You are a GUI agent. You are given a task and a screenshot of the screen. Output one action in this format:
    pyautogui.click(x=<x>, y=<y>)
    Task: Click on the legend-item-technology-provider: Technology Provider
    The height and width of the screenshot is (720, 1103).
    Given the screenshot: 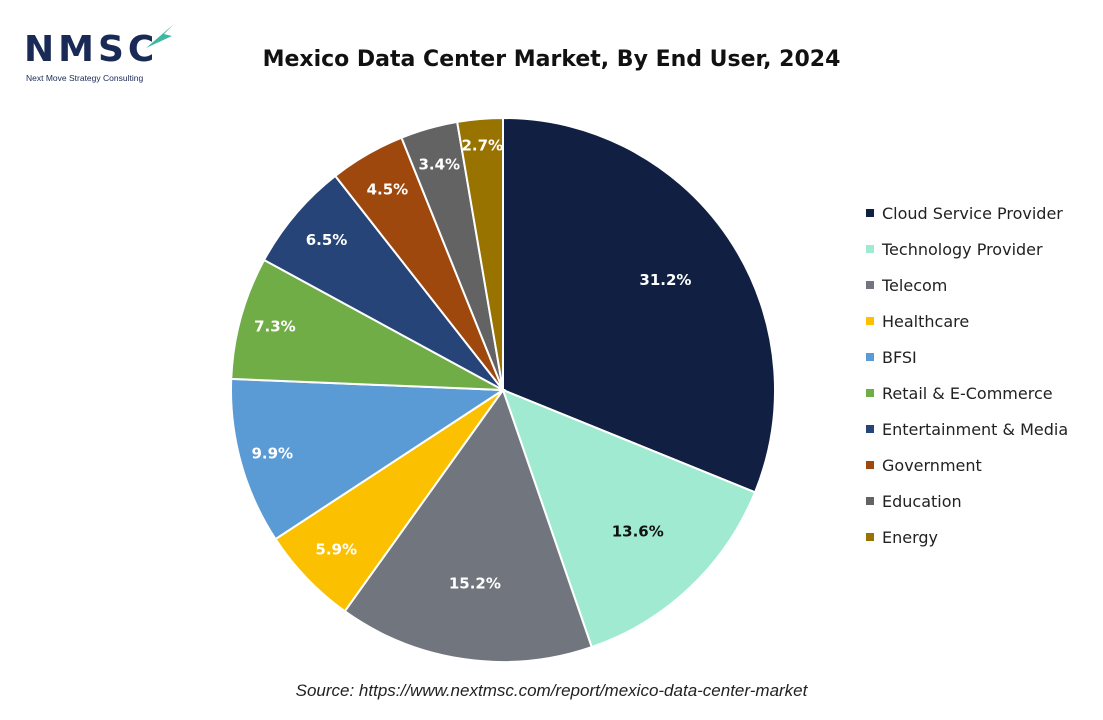 What is the action you would take?
    pyautogui.click(x=967, y=249)
    